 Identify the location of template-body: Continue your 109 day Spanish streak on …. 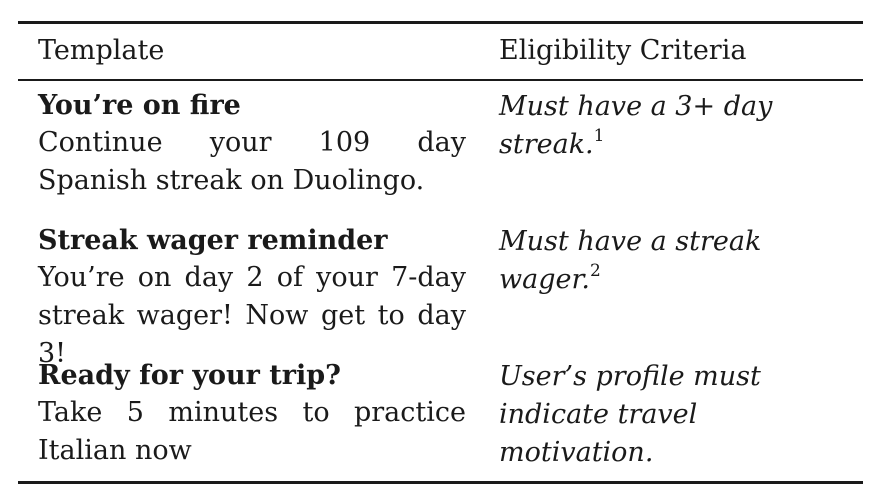
(252, 161).